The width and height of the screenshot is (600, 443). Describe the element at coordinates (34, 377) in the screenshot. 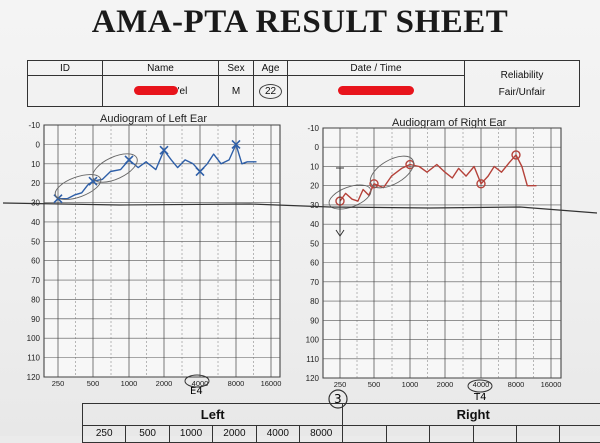

I see `left-y-tick-label: 120` at that location.